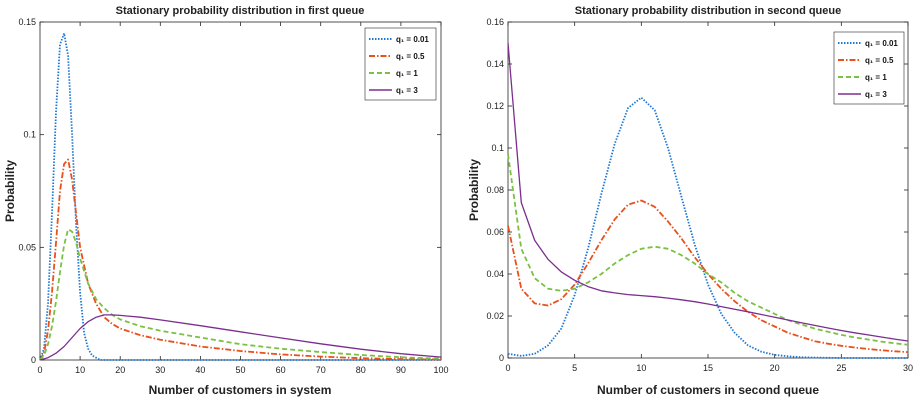 The width and height of the screenshot is (914, 407). What do you see at coordinates (495, 190) in the screenshot?
I see `y-tick-label: 0.08` at bounding box center [495, 190].